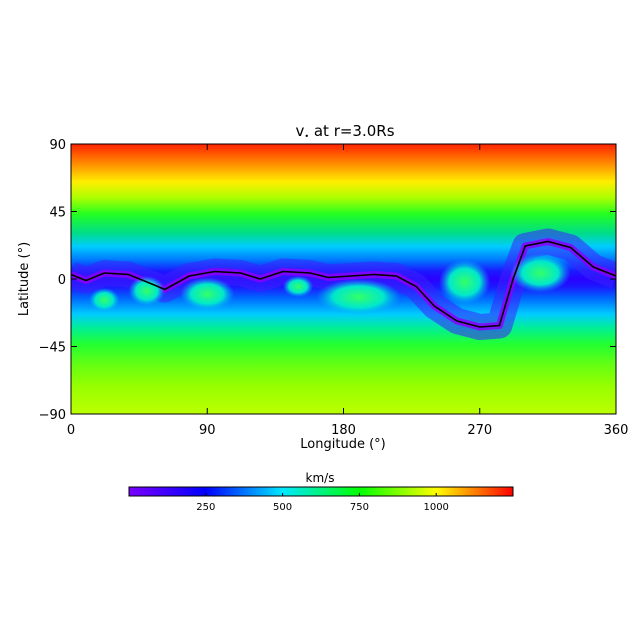  I want to click on colorbar-tick-label: 750, so click(359, 507).